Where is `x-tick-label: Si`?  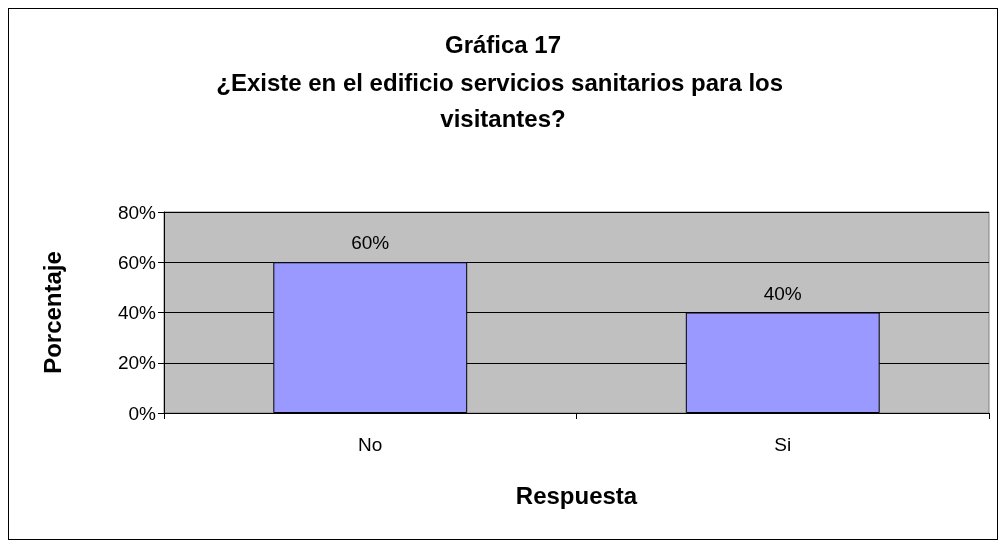
x-tick-label: Si is located at coordinates (783, 444).